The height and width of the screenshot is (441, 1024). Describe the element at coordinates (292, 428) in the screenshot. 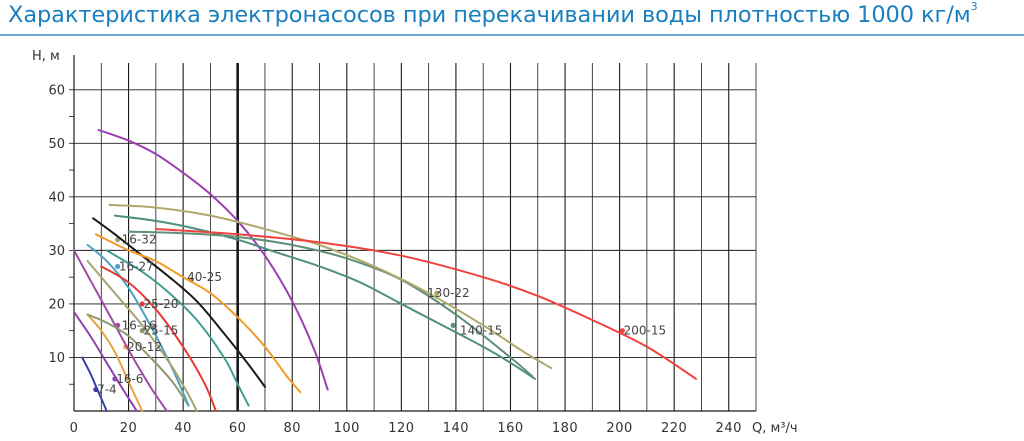

I see `x-tick-label: 80` at that location.